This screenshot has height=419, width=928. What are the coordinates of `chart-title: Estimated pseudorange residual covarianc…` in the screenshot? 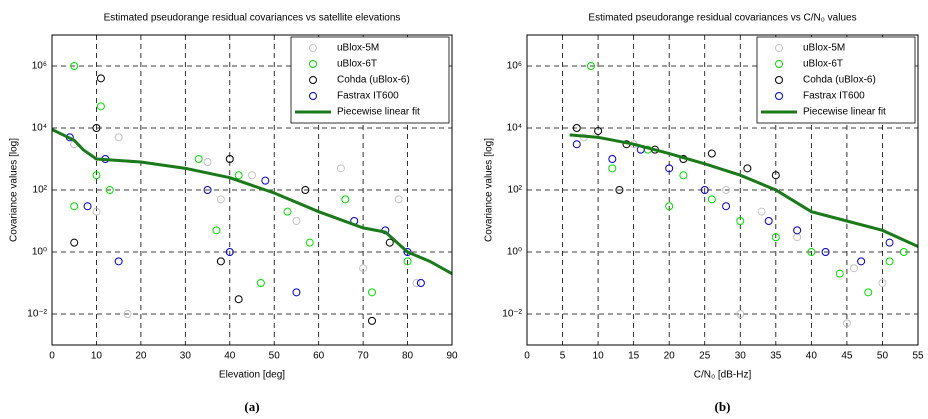 It's located at (722, 18).